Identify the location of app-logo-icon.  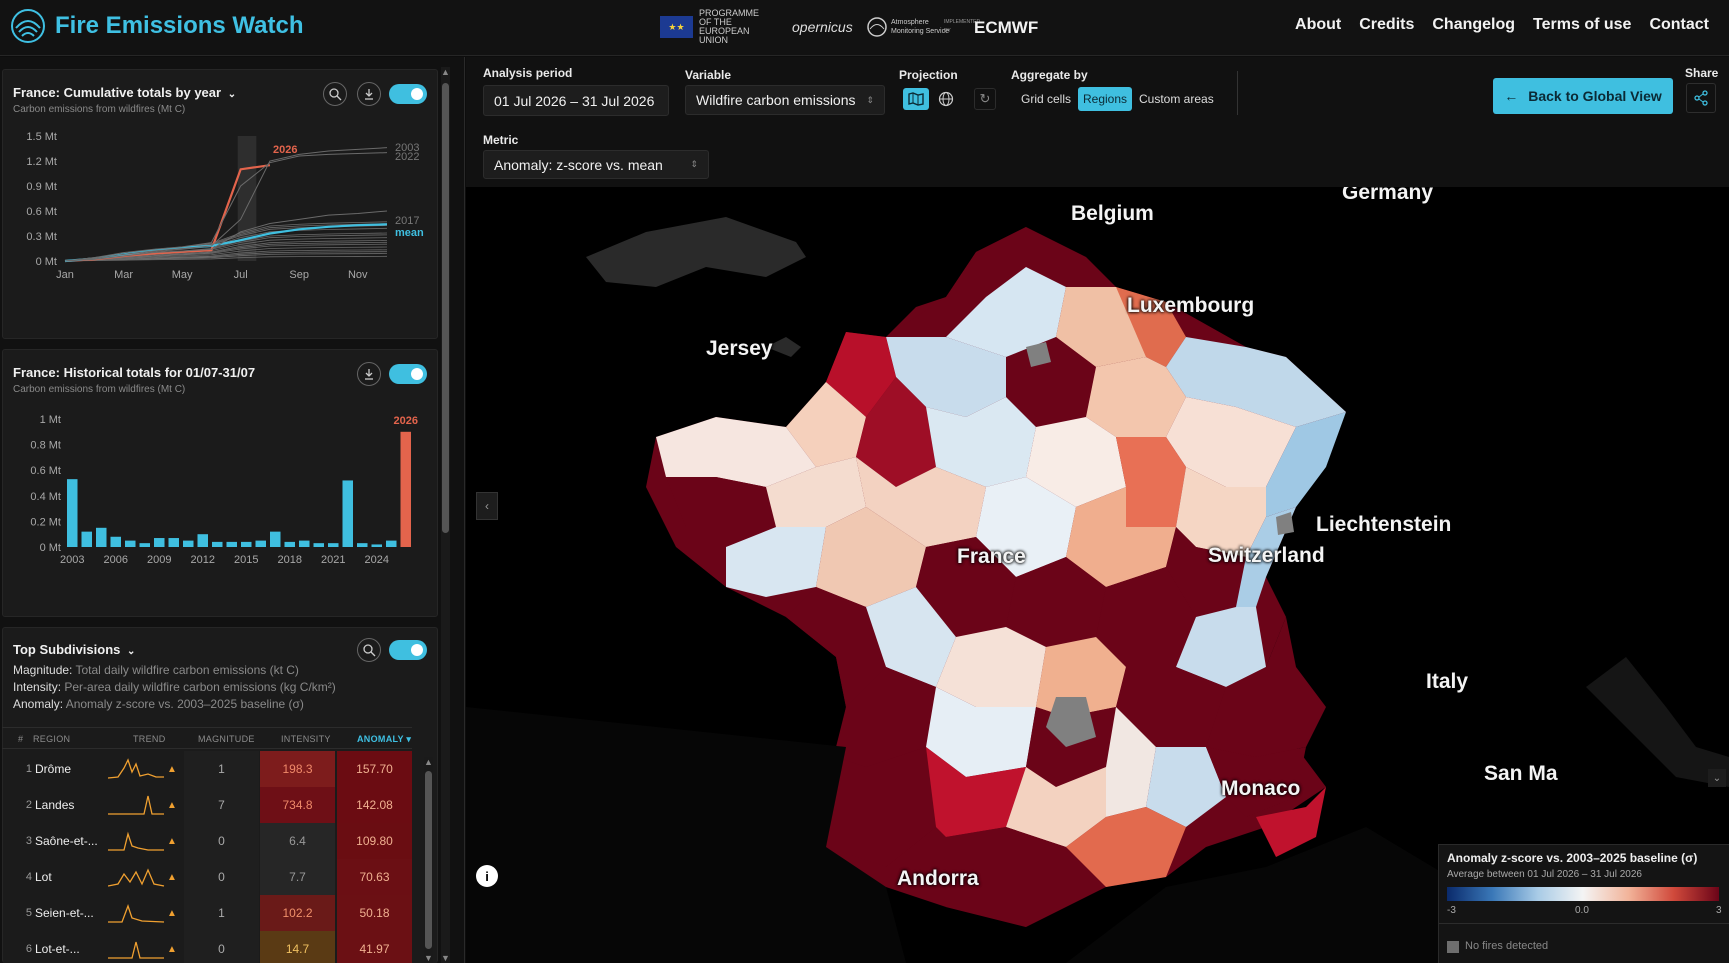
(28, 26).